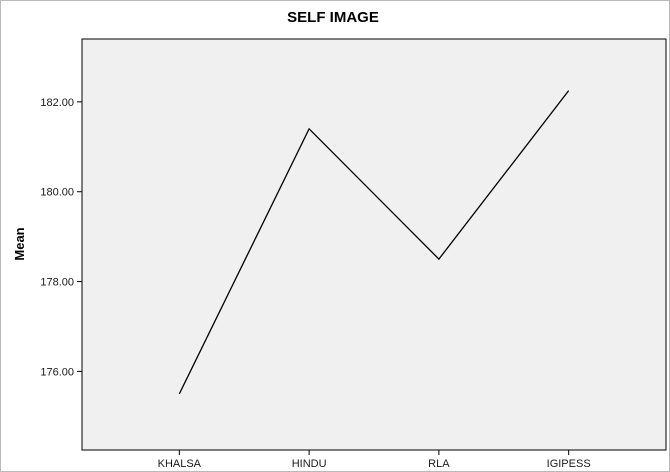 The height and width of the screenshot is (472, 670). I want to click on y-tick-label: 182.00, so click(57, 103).